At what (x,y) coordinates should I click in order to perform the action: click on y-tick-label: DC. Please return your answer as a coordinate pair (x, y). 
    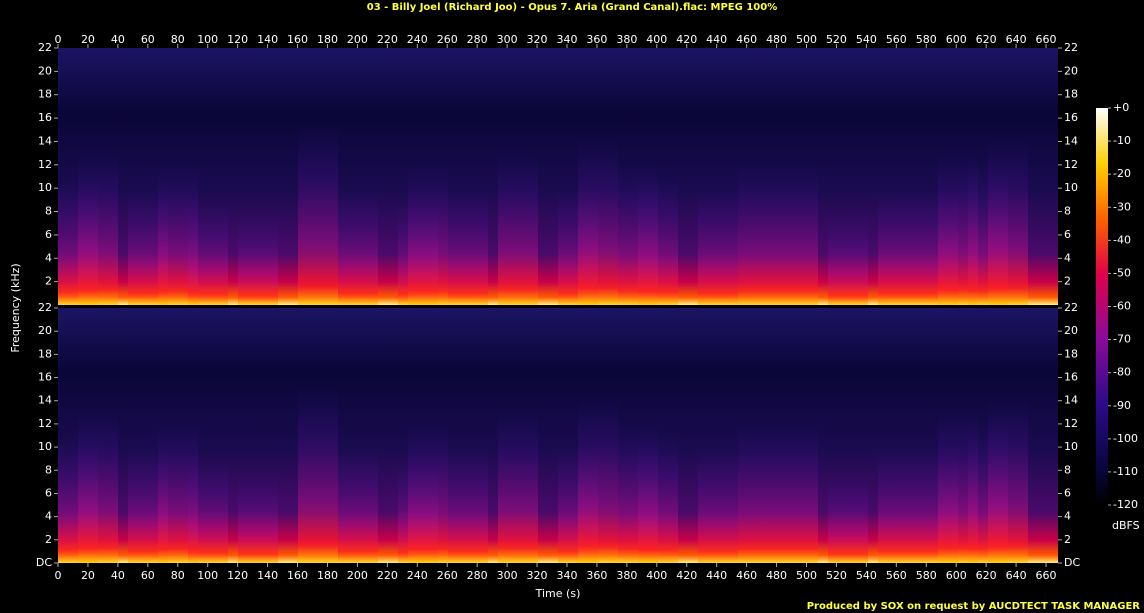
    Looking at the image, I should click on (1072, 562).